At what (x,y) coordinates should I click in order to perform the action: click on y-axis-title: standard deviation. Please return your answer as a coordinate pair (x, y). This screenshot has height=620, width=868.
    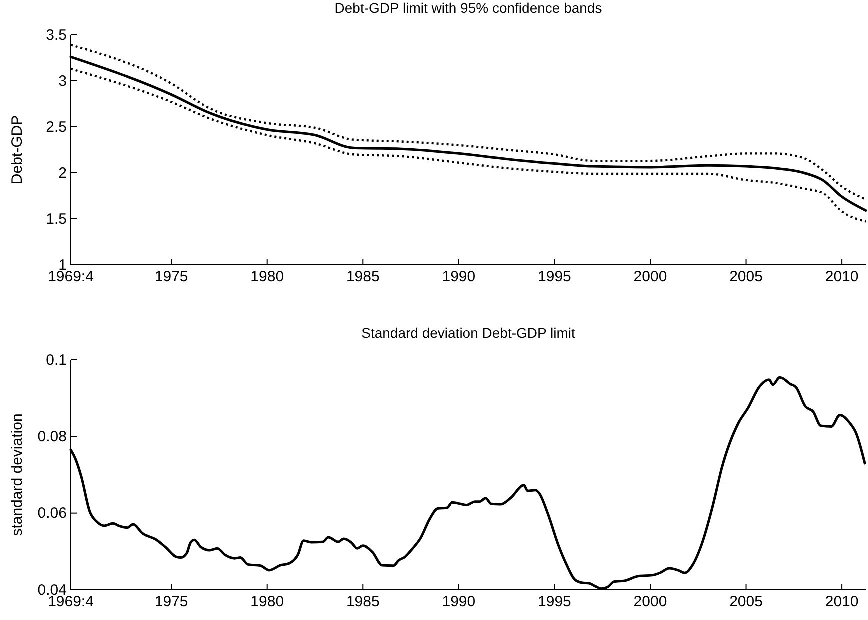
    Looking at the image, I should click on (17, 475).